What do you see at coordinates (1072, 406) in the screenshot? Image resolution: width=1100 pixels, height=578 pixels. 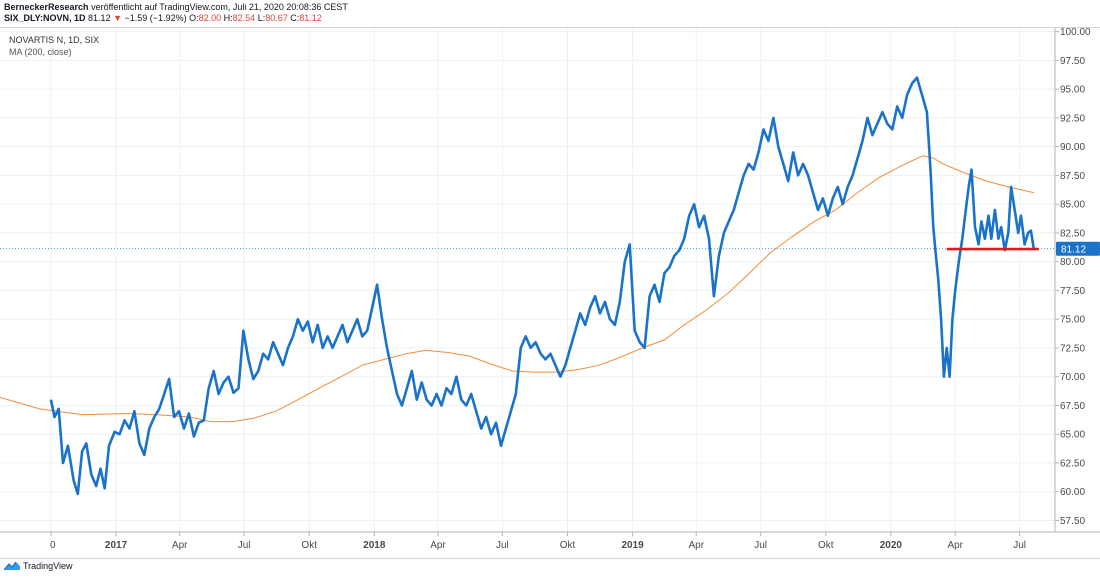 I see `price-tick-label: 67.50` at bounding box center [1072, 406].